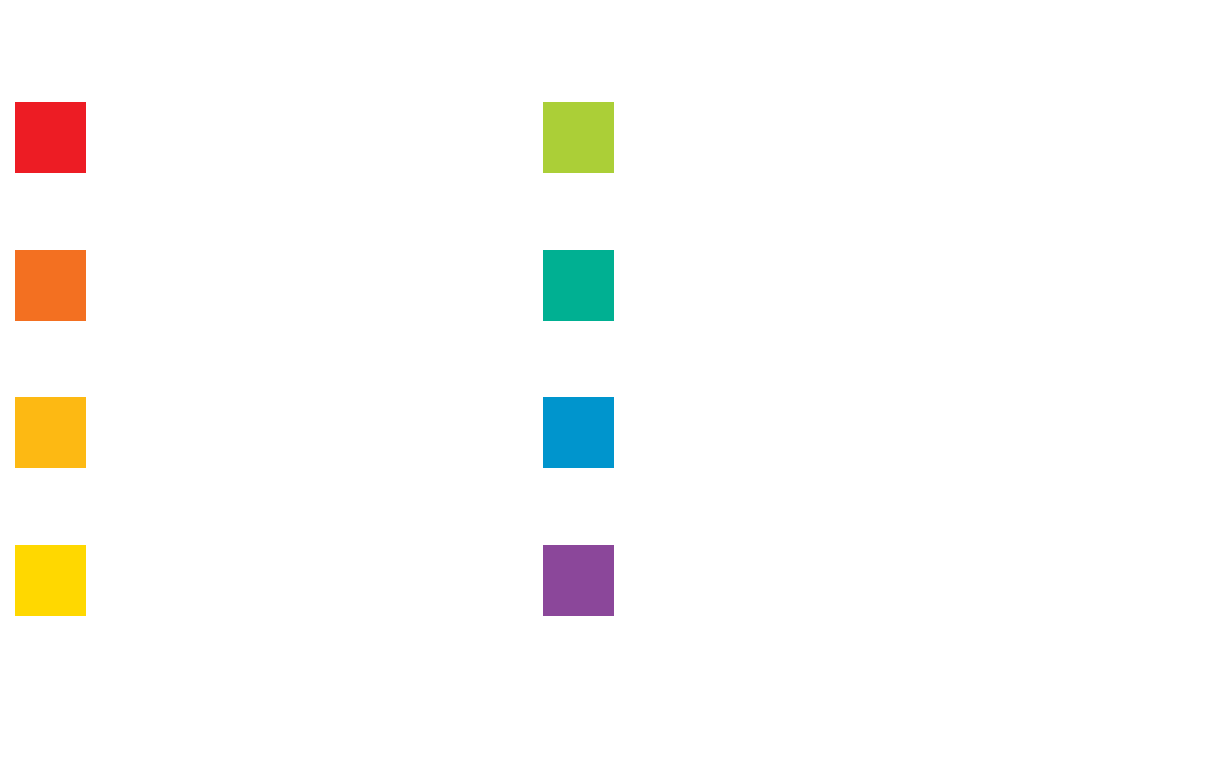  What do you see at coordinates (578, 432) in the screenshot?
I see `color-swatch-blue` at bounding box center [578, 432].